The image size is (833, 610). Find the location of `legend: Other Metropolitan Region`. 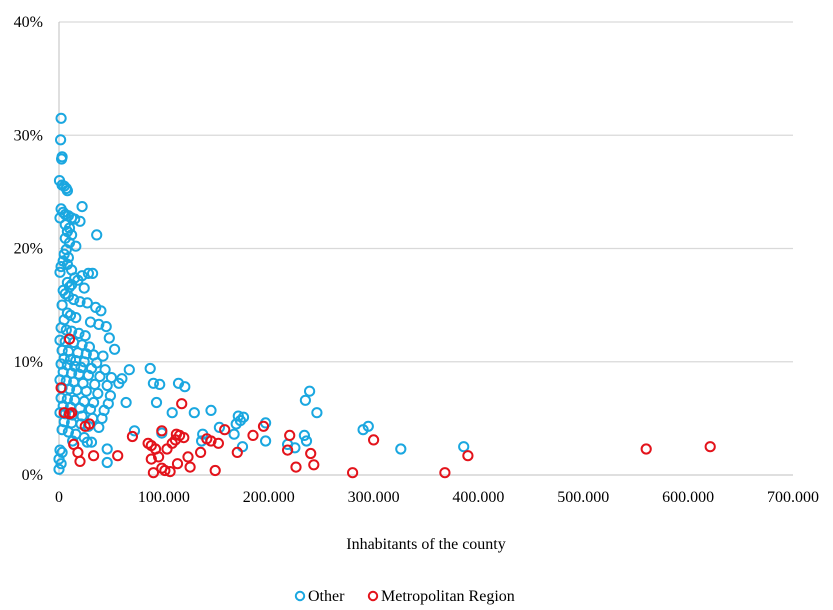

legend: Other Metropolitan Region is located at coordinates (404, 596).